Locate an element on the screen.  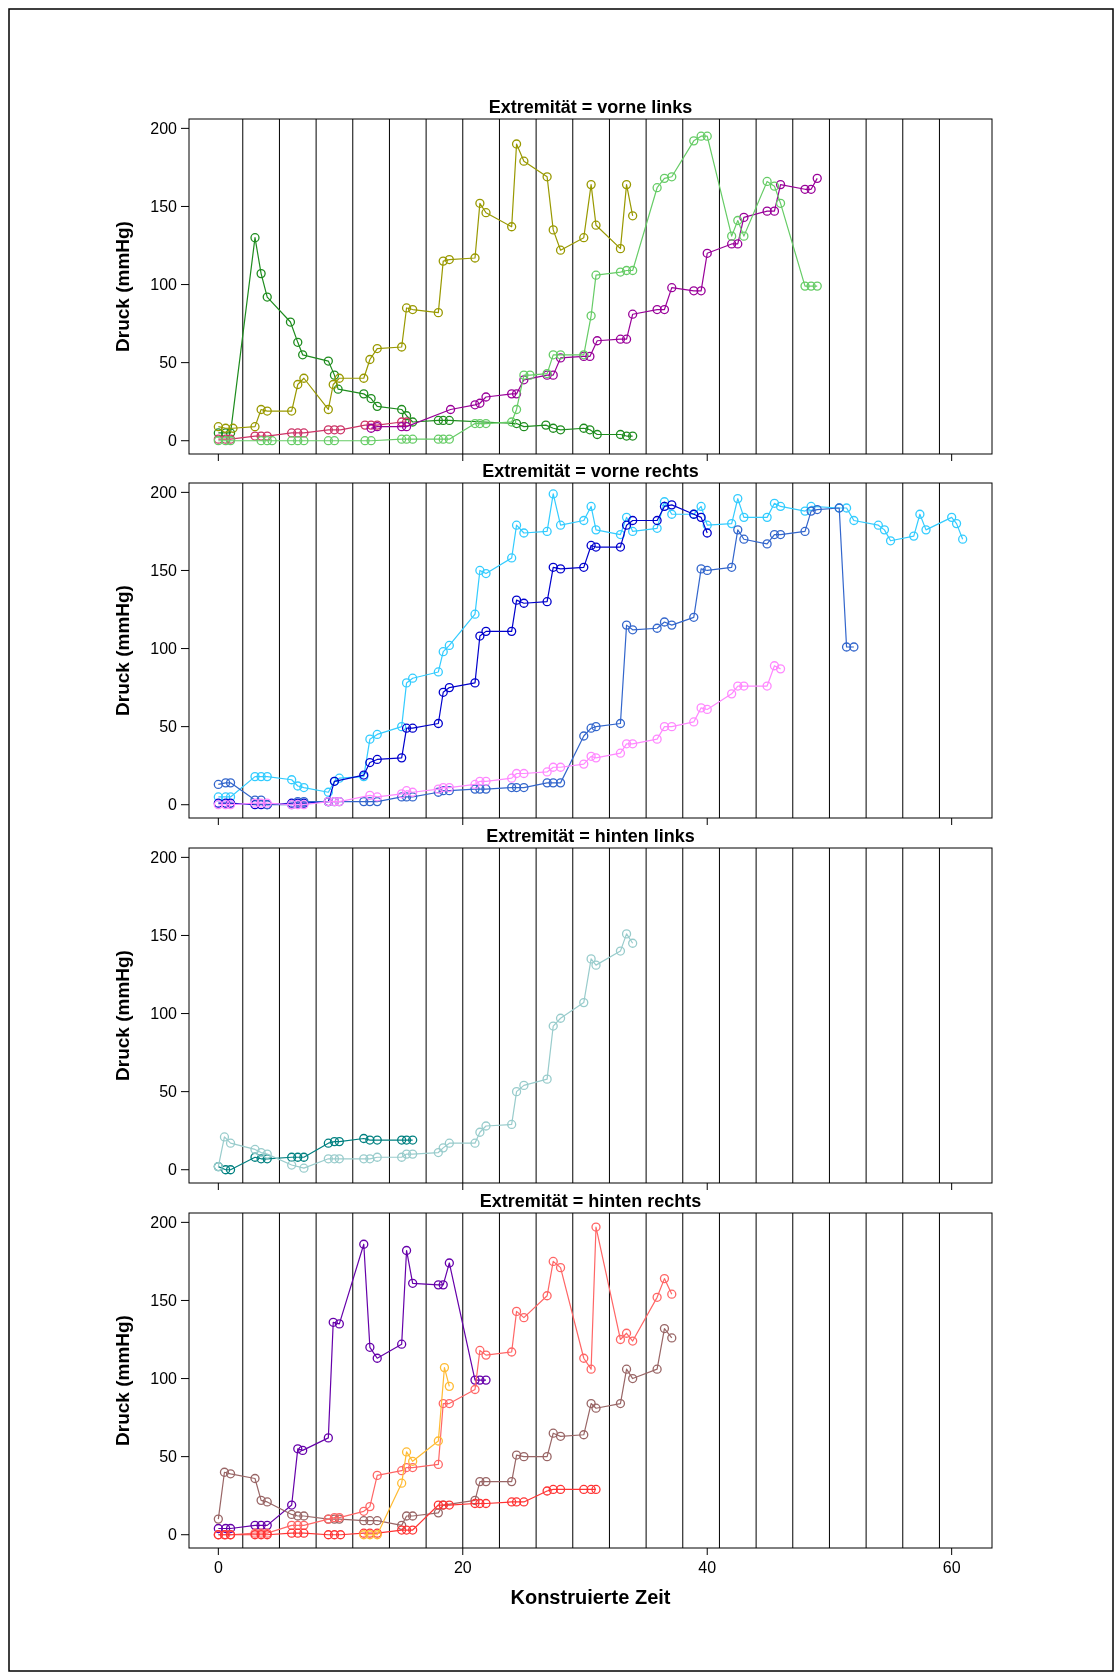
chart-title: Extremität = hinten links is located at coordinates (590, 836).